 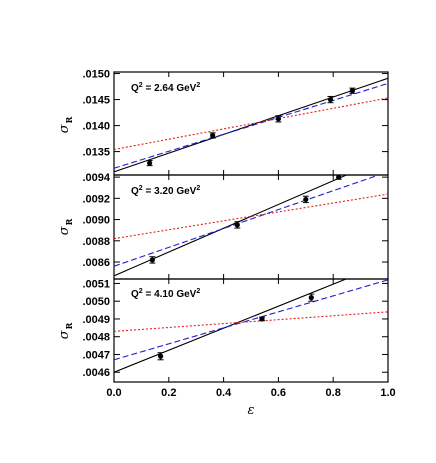 I want to click on x-tick-label: 1.0, so click(x=387, y=393).